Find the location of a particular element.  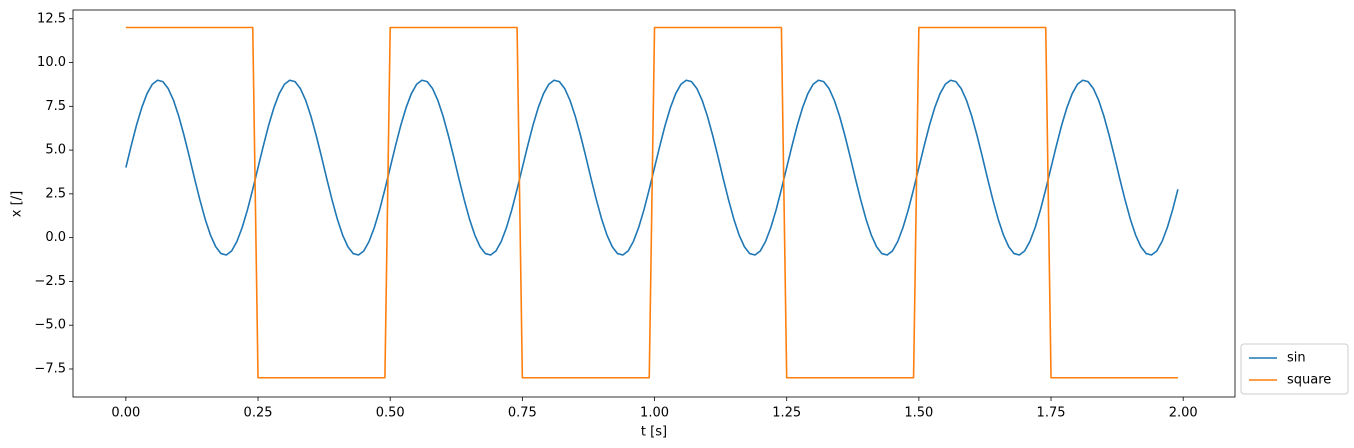

x-tick-label: 1.00 is located at coordinates (654, 413).